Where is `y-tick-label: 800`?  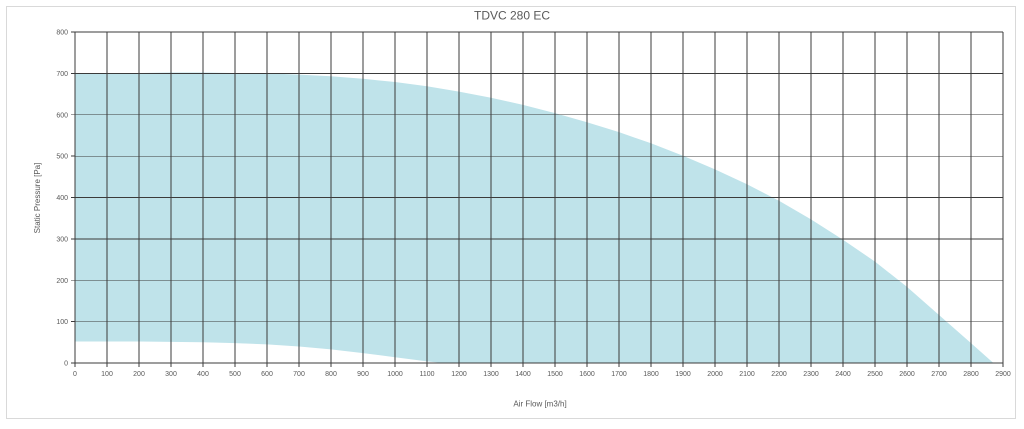 y-tick-label: 800 is located at coordinates (62, 33).